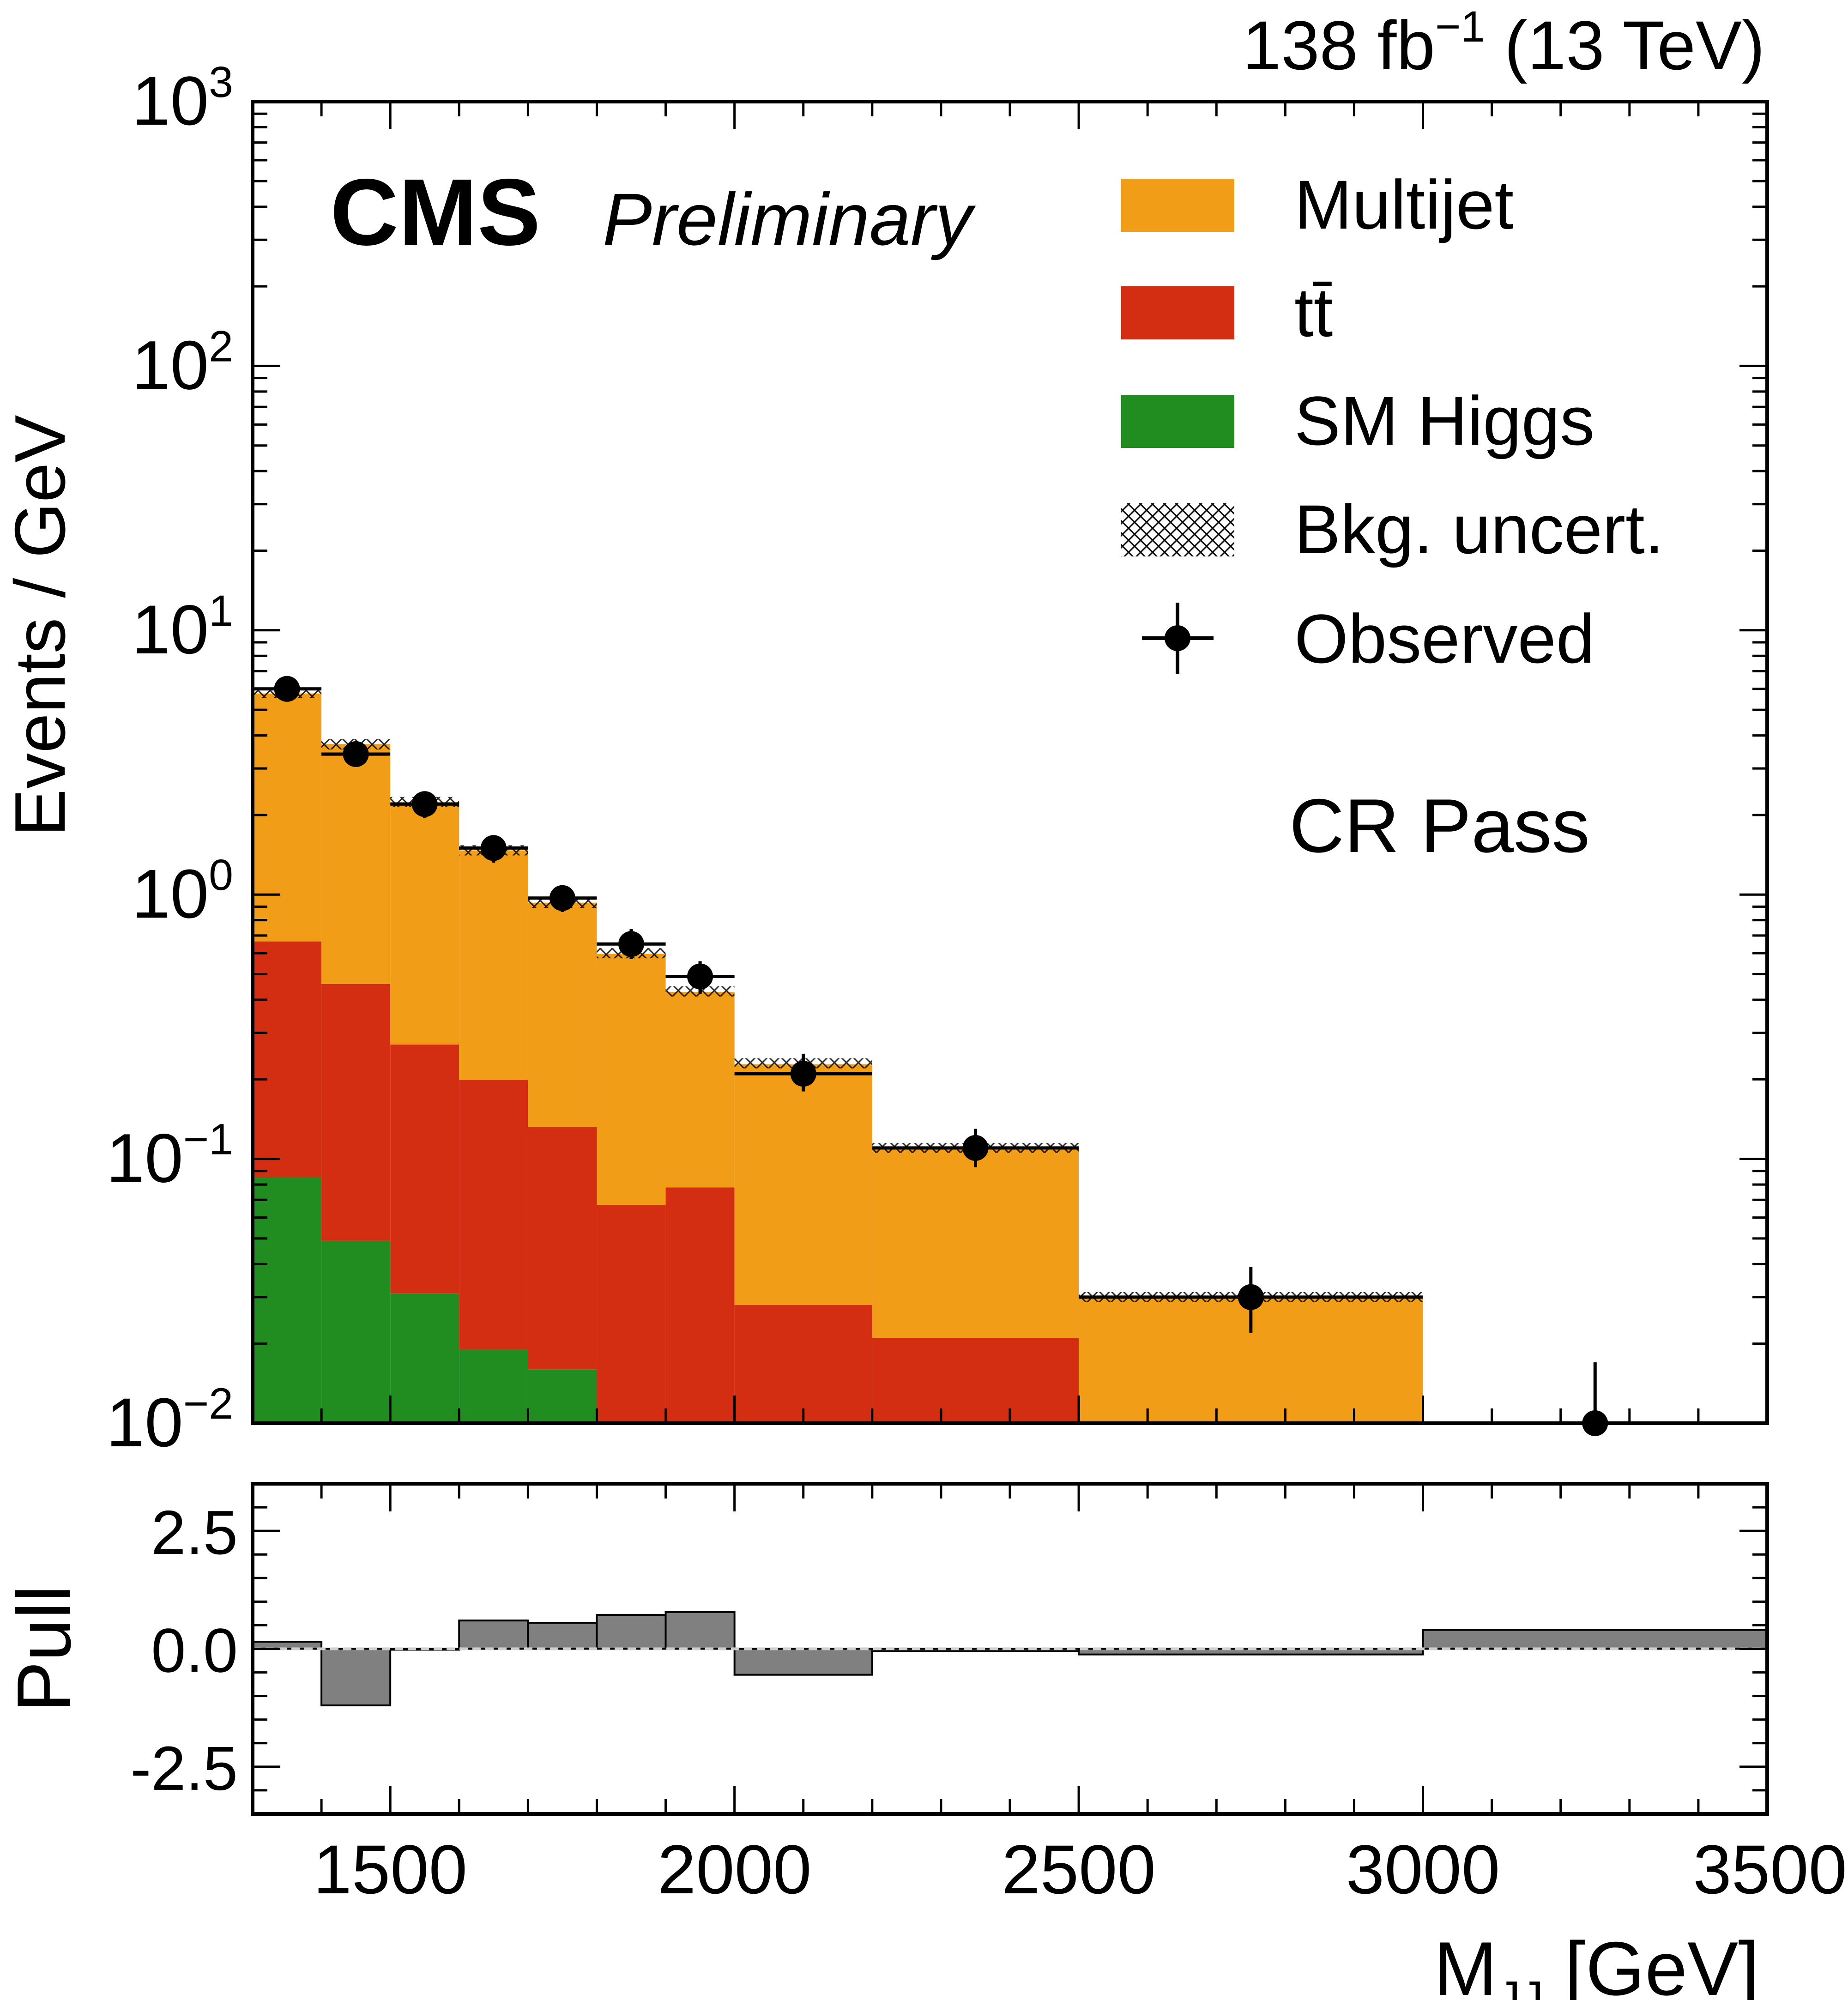  What do you see at coordinates (1177, 206) in the screenshot?
I see `legend-swatch-multijet` at bounding box center [1177, 206].